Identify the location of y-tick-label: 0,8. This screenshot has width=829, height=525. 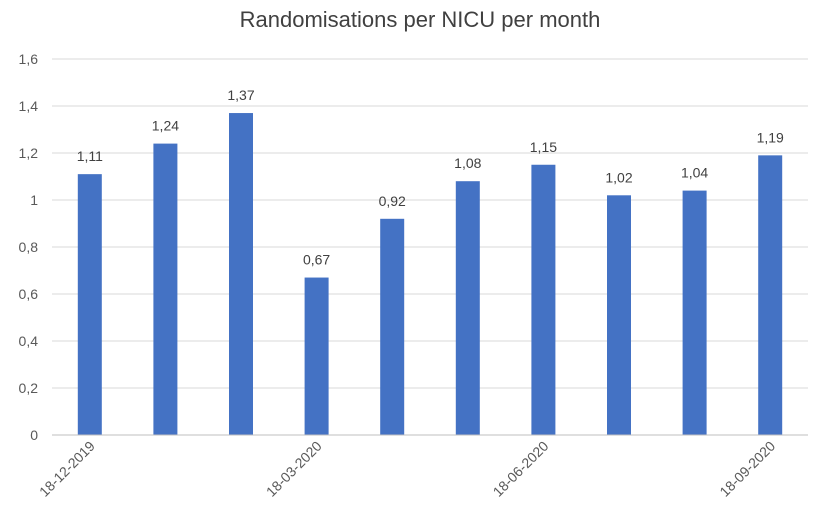
(29, 247).